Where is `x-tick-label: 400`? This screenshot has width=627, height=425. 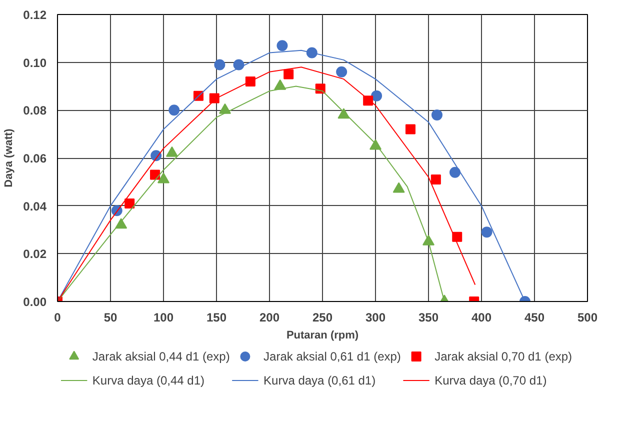 x-tick-label: 400 is located at coordinates (481, 317).